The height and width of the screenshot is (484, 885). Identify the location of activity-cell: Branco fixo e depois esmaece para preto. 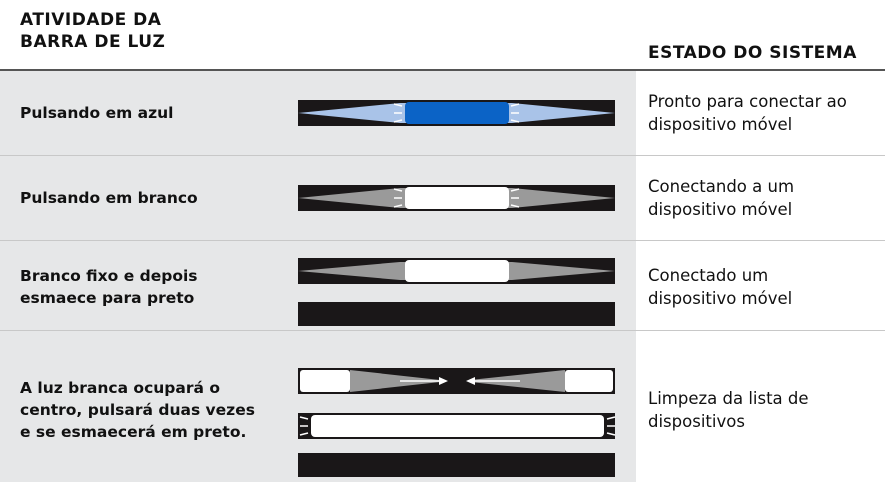
(109, 287).